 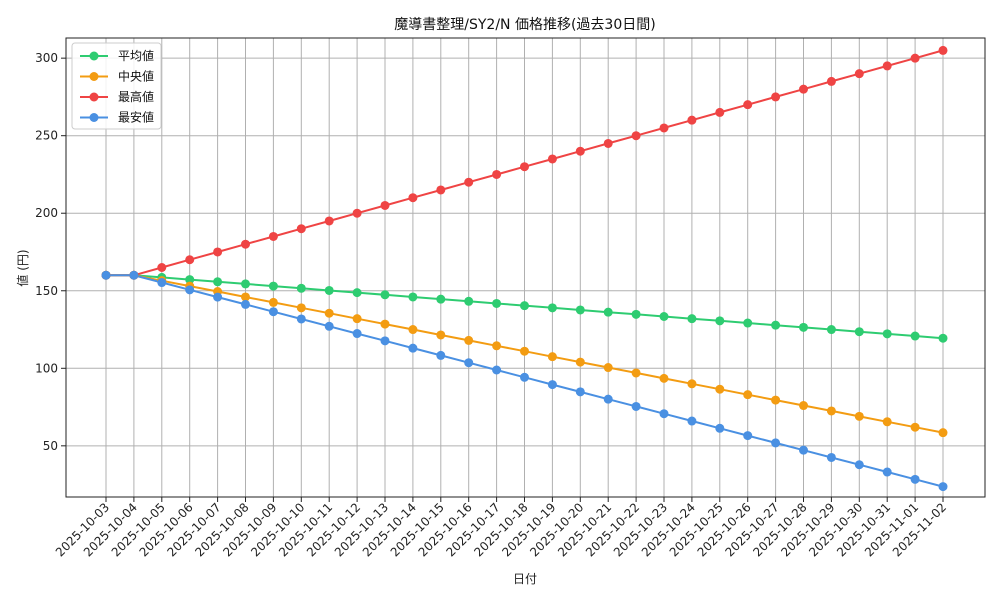 I want to click on legend-marker, so click(x=94, y=117).